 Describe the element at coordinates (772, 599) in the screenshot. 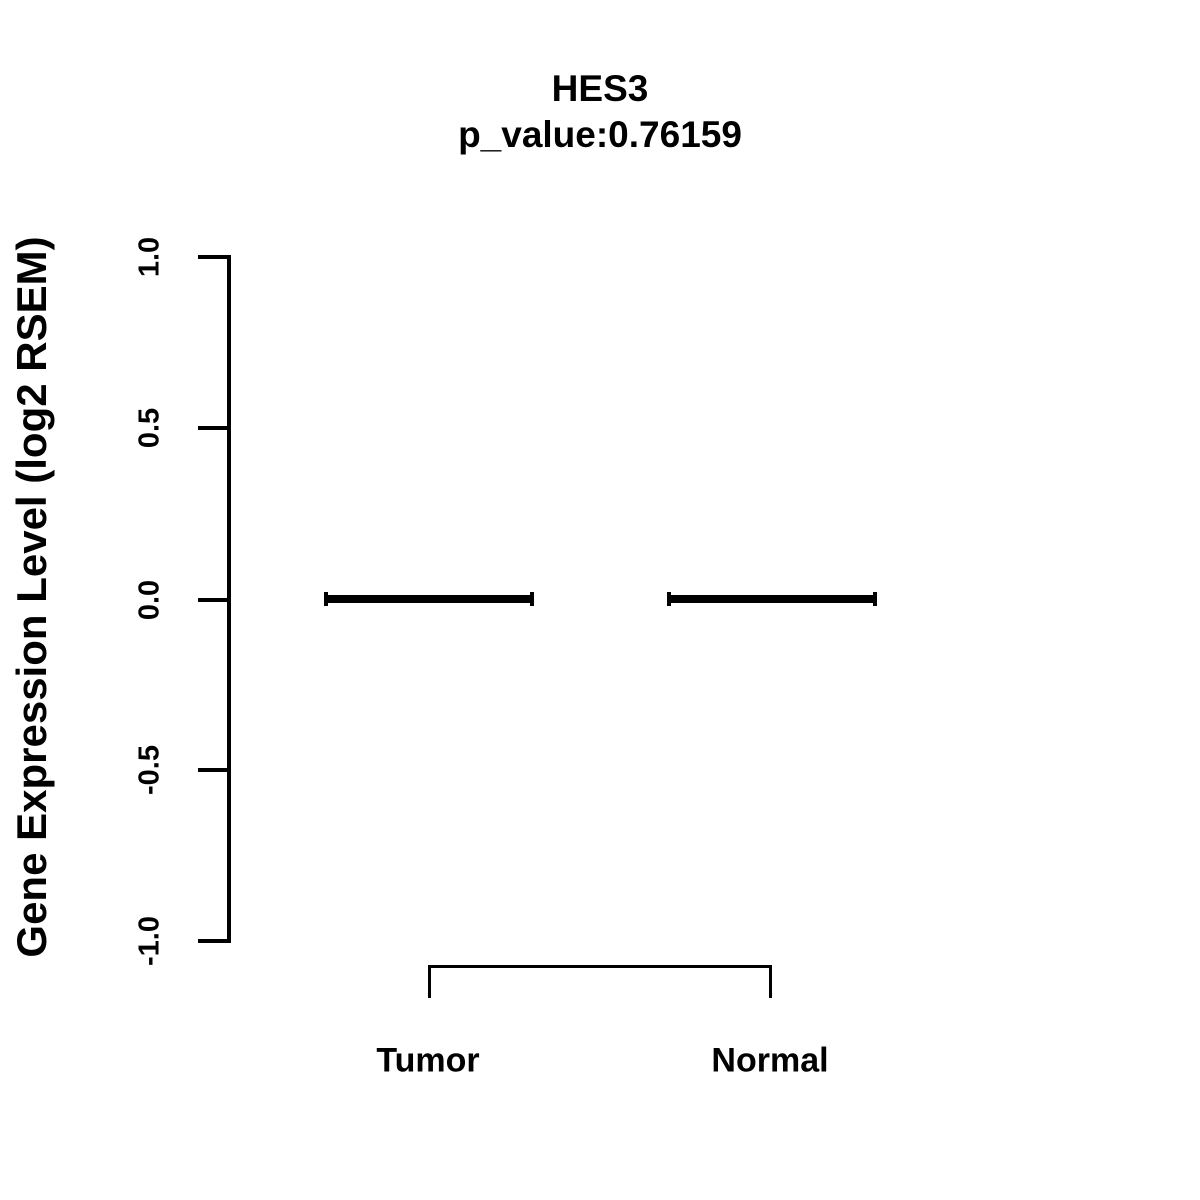

I see `boxplot-median-normal` at that location.